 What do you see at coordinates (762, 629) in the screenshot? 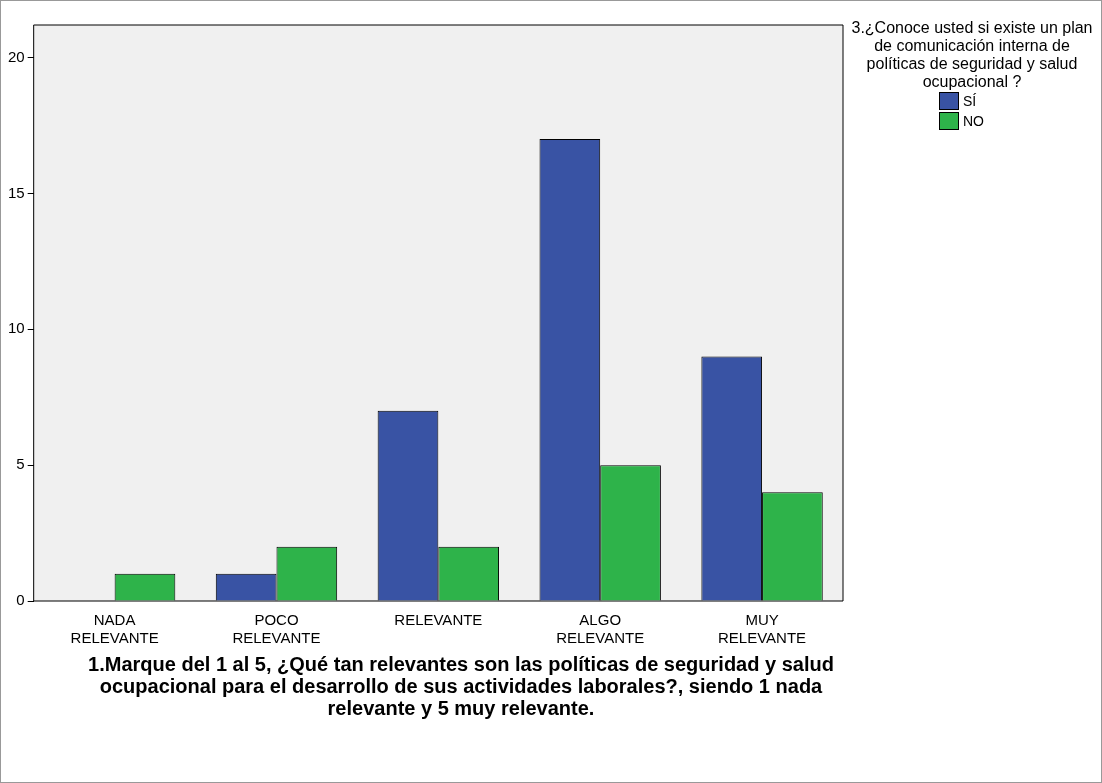
I see `x-tick-label: MUY RELEVANTE` at bounding box center [762, 629].